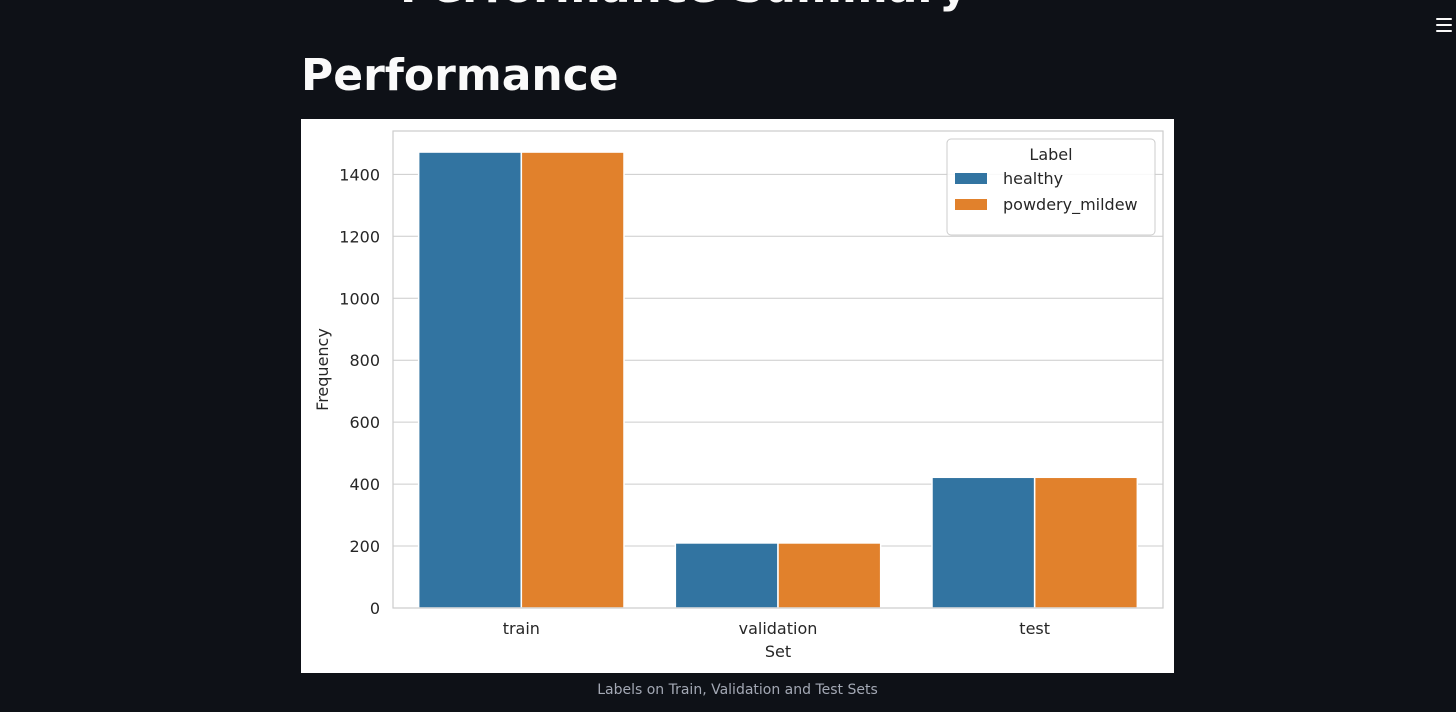 This screenshot has height=712, width=1456. Describe the element at coordinates (778, 651) in the screenshot. I see `x-axis-label: Set` at that location.